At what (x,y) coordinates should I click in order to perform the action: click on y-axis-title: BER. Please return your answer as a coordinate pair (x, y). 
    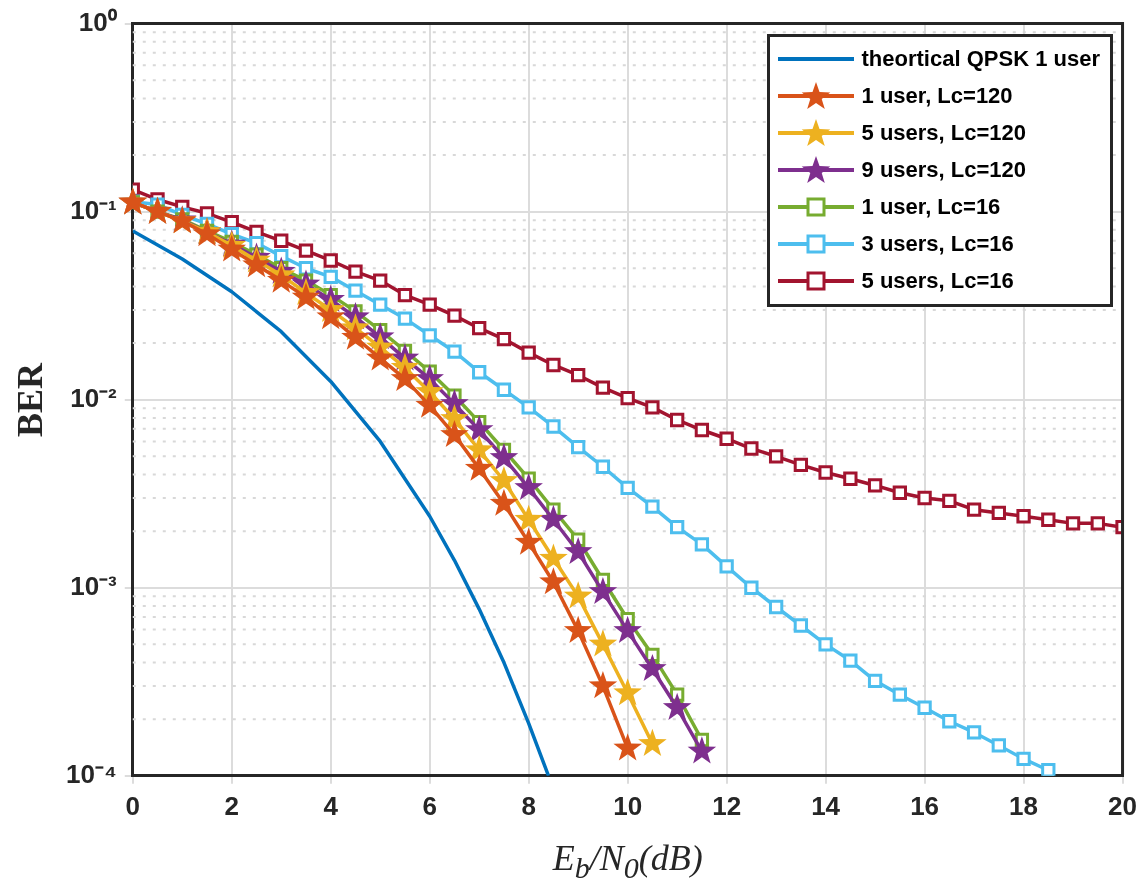
    Looking at the image, I should click on (30, 399).